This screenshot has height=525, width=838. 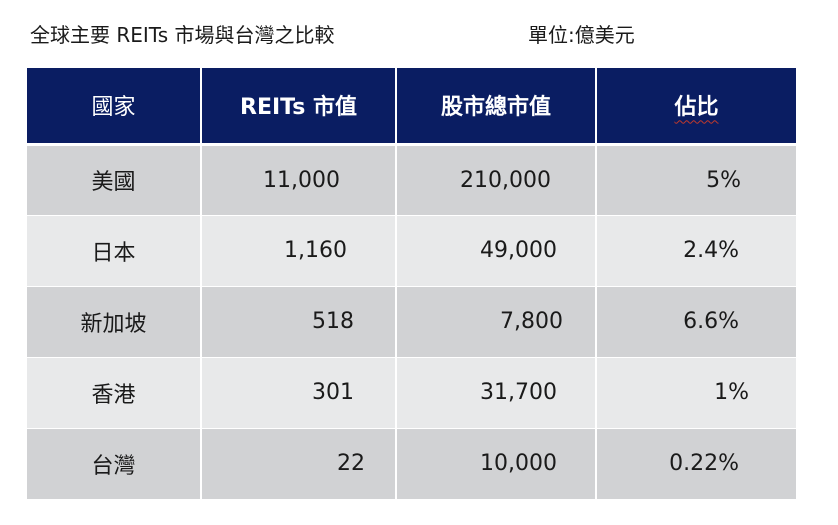 What do you see at coordinates (696, 179) in the screenshot?
I see `cell-ratio: 5%` at bounding box center [696, 179].